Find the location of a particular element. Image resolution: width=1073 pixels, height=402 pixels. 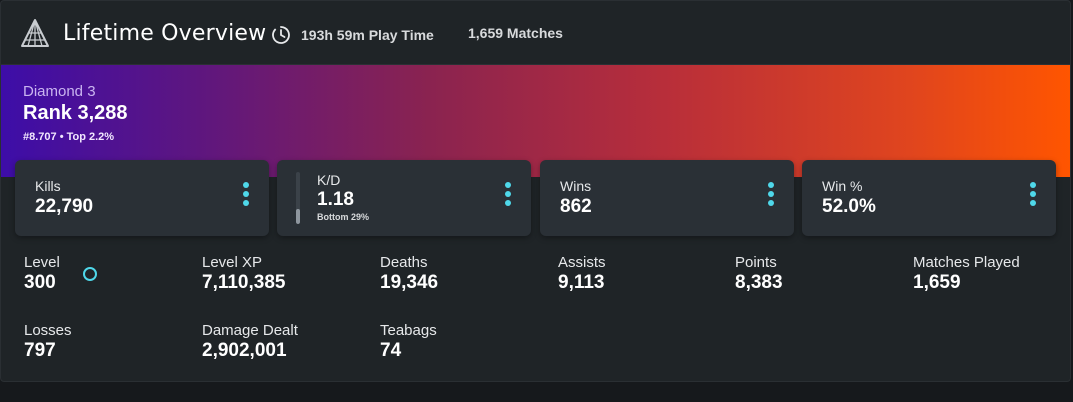

stat-value: 7,110,385 is located at coordinates (244, 282).